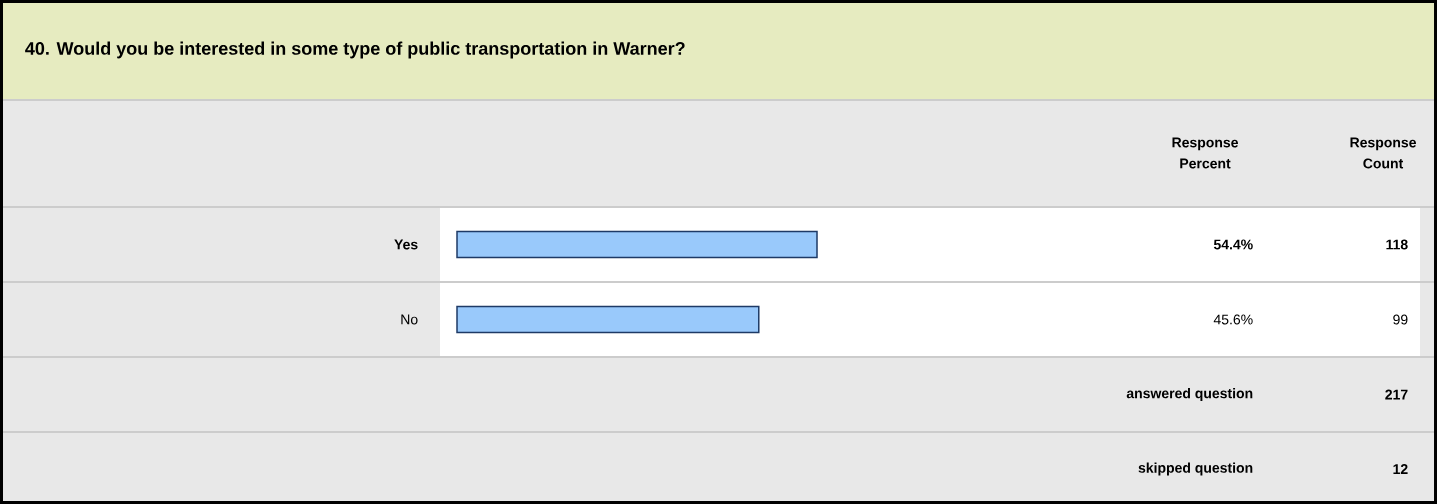  I want to click on text: 118, so click(1397, 244).